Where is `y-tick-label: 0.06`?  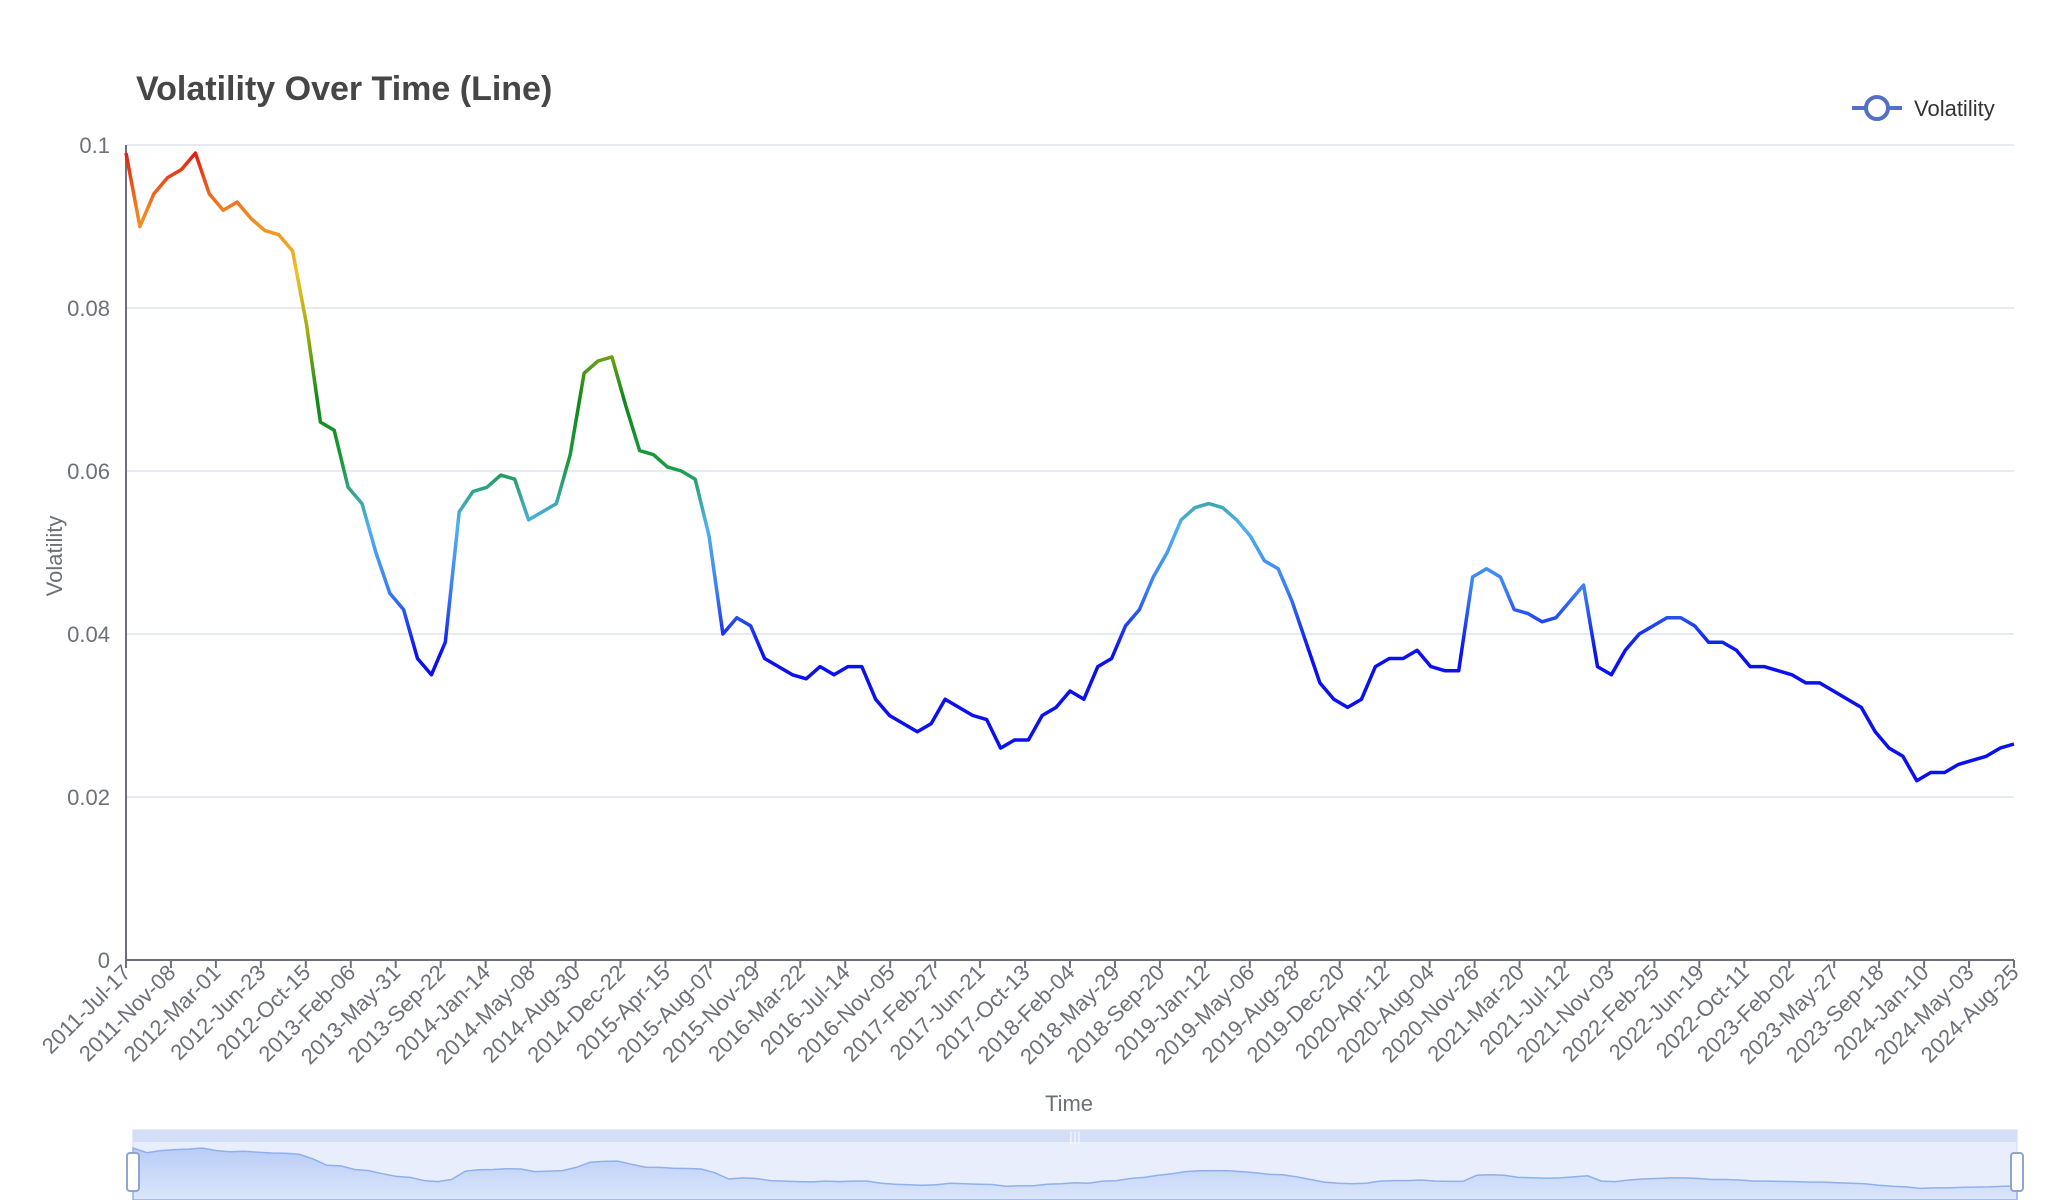
y-tick-label: 0.06 is located at coordinates (88, 471).